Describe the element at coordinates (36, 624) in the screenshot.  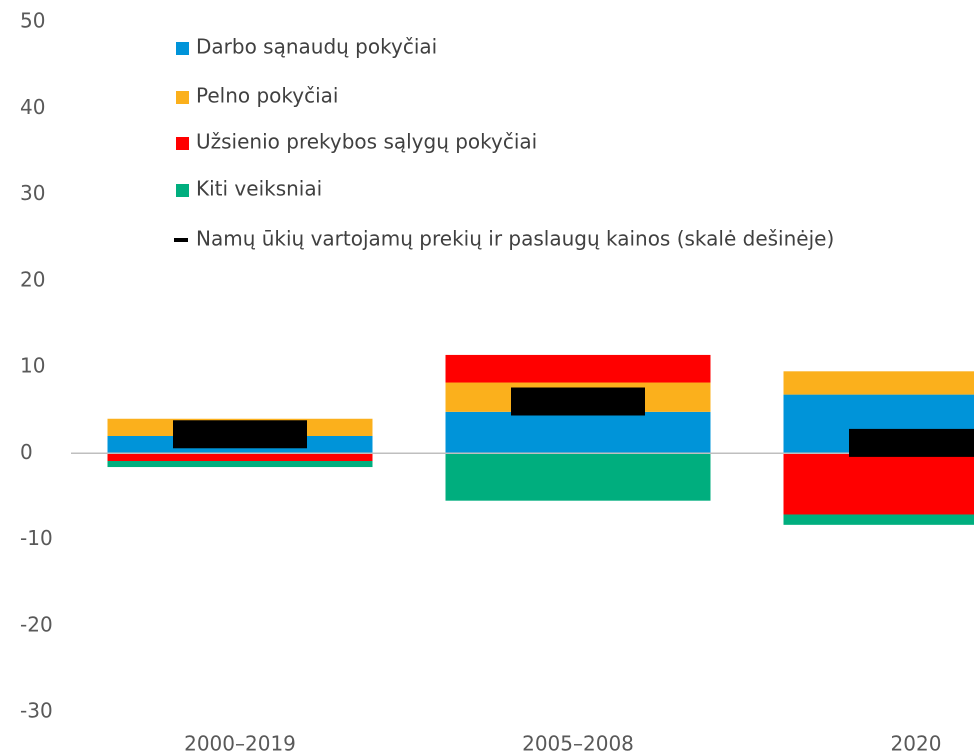
I see `y-tick-label: -20` at that location.